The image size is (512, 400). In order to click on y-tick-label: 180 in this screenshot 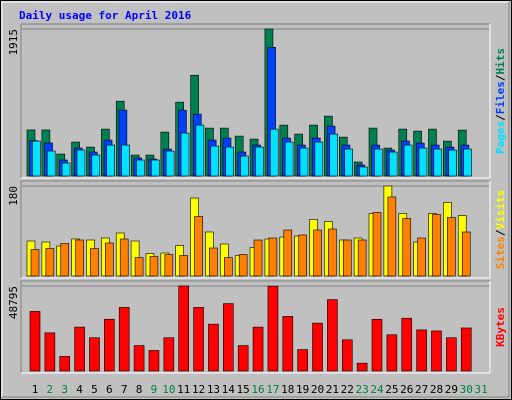, I will do `click(13, 196)`.